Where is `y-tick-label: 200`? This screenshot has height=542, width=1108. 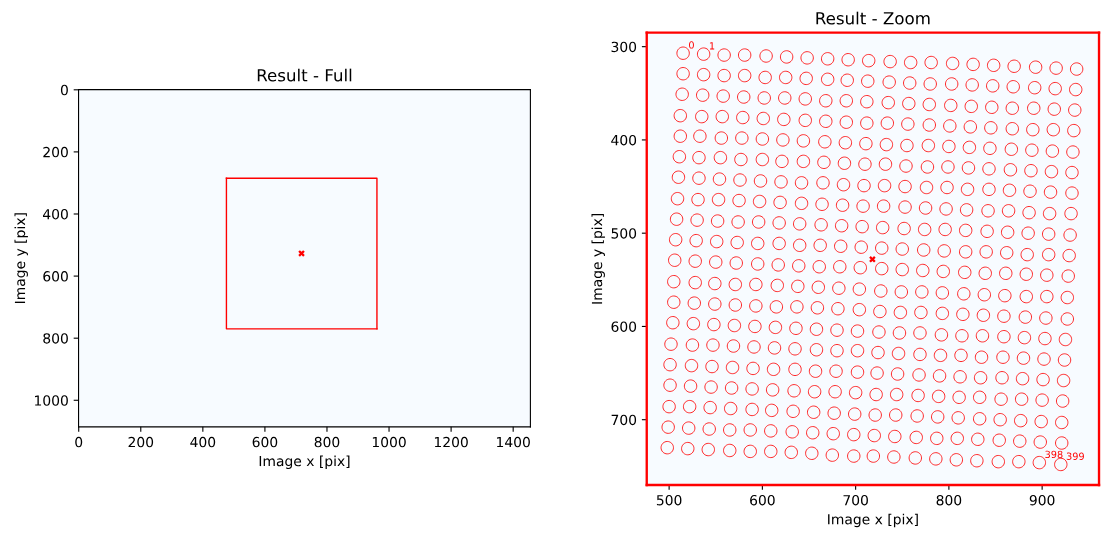 y-tick-label: 200 is located at coordinates (55, 152).